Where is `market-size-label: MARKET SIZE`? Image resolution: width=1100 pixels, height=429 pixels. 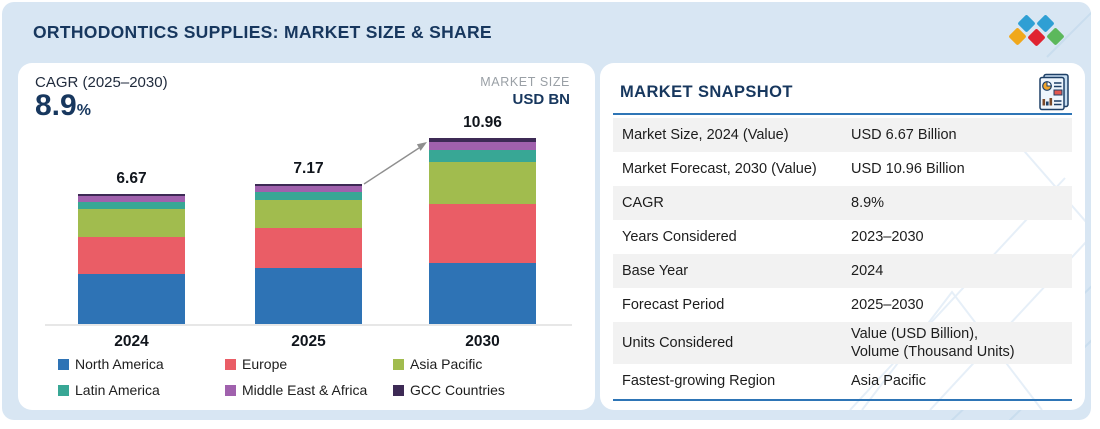
market-size-label: MARKET SIZE is located at coordinates (525, 82).